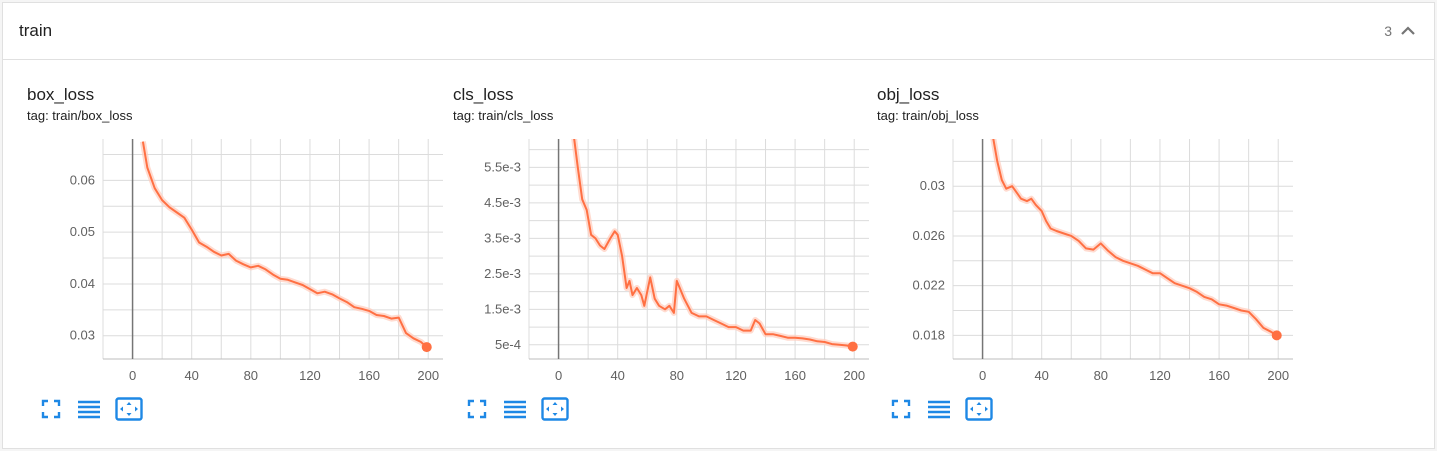 Image resolution: width=1437 pixels, height=451 pixels. Describe the element at coordinates (502, 237) in the screenshot. I see `y-tick-label: 3.5e-3` at that location.